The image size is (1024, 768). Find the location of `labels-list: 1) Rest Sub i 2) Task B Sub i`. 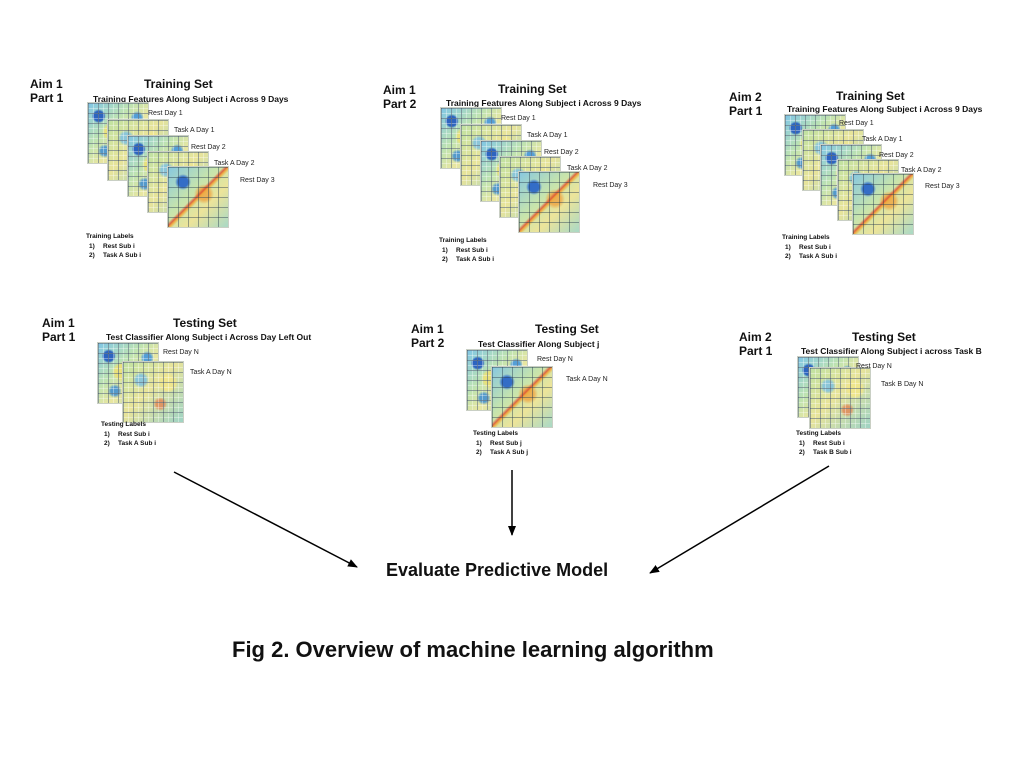

labels-list: 1) Rest Sub i 2) Task B Sub i is located at coordinates (824, 448).